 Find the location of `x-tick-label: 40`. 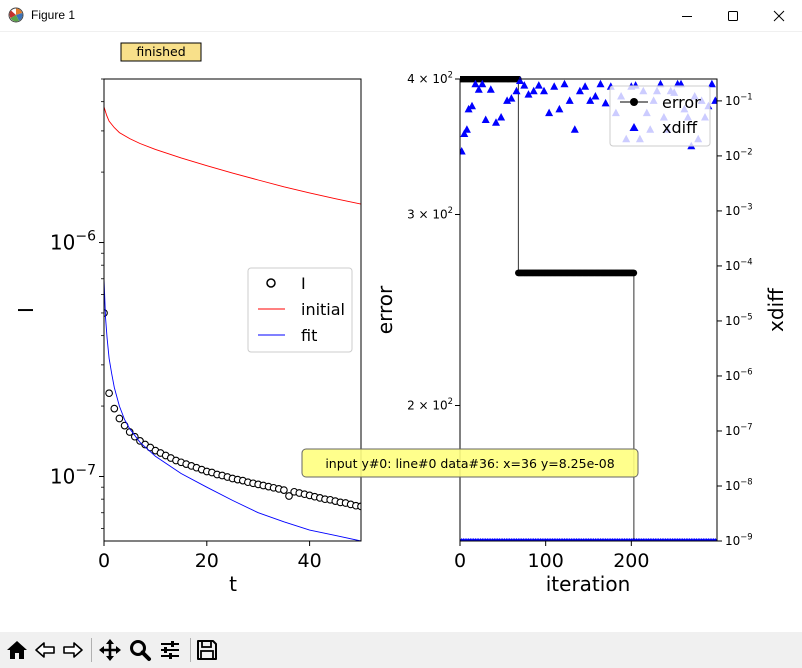

x-tick-label: 40 is located at coordinates (310, 561).